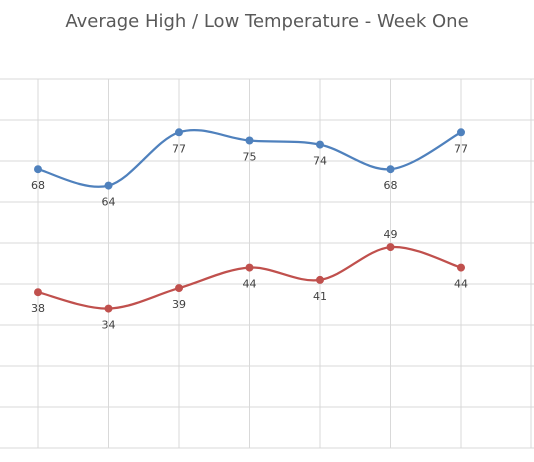 The height and width of the screenshot is (462, 534). What do you see at coordinates (38, 308) in the screenshot?
I see `data-label: 38` at bounding box center [38, 308].